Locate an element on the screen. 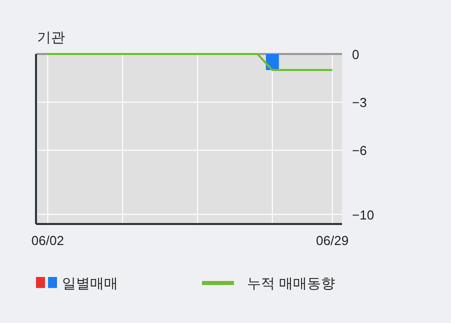  x-tick-label: 06/02 is located at coordinates (47, 240).